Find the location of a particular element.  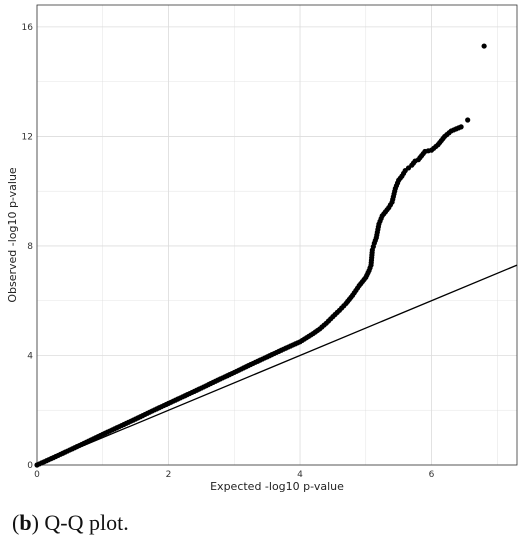

caption-text: ) Q-Q plot. is located at coordinates (80, 522).